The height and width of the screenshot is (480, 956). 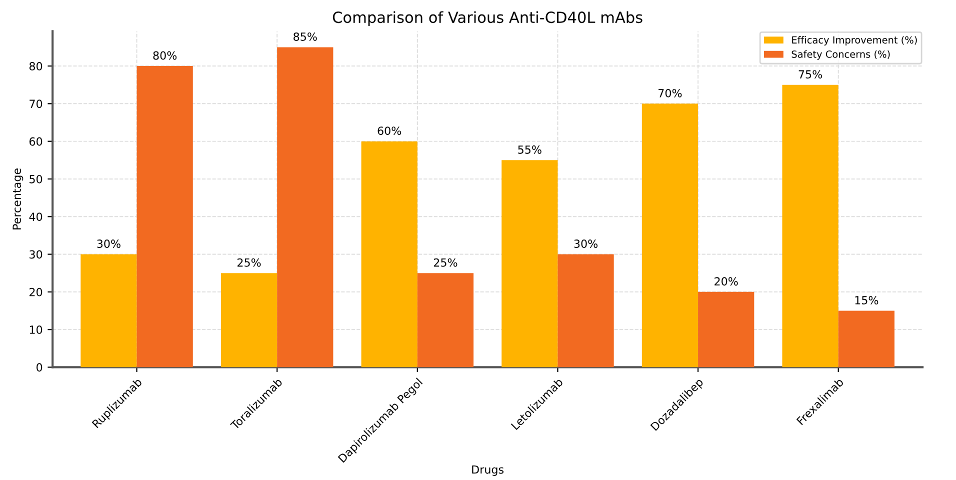 What do you see at coordinates (36, 292) in the screenshot?
I see `y-tick-label: 20` at bounding box center [36, 292].